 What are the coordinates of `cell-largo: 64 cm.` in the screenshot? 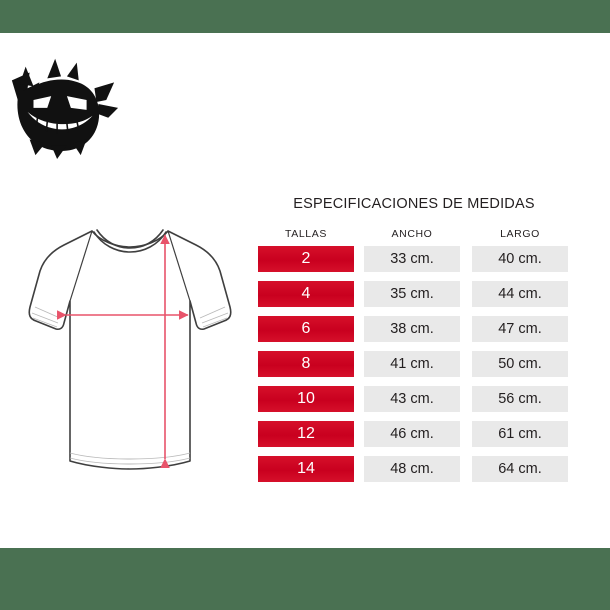 It's located at (520, 469).